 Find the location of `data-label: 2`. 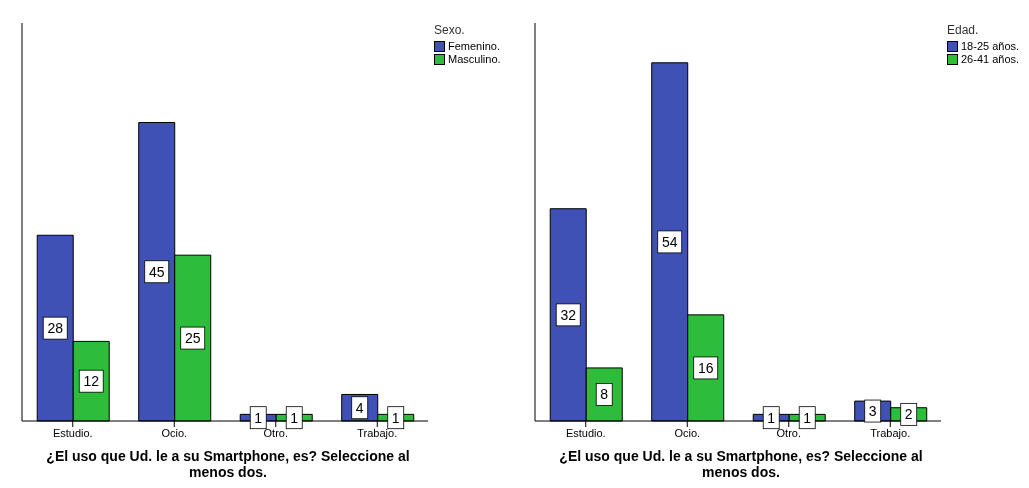

data-label: 2 is located at coordinates (908, 414).